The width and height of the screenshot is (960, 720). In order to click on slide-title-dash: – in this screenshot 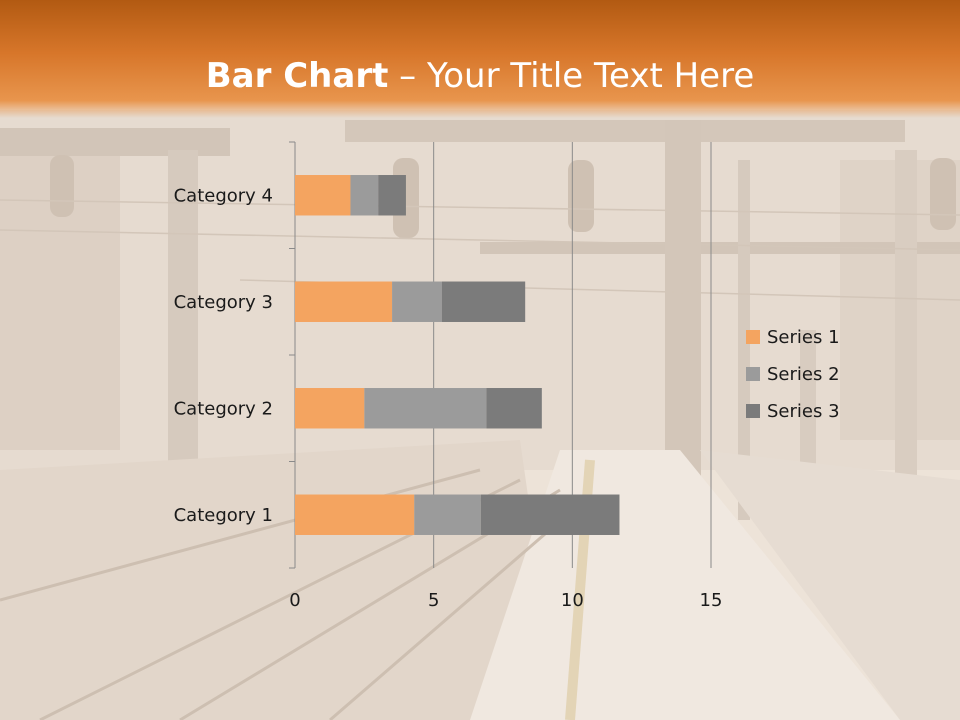, I will do `click(407, 76)`.